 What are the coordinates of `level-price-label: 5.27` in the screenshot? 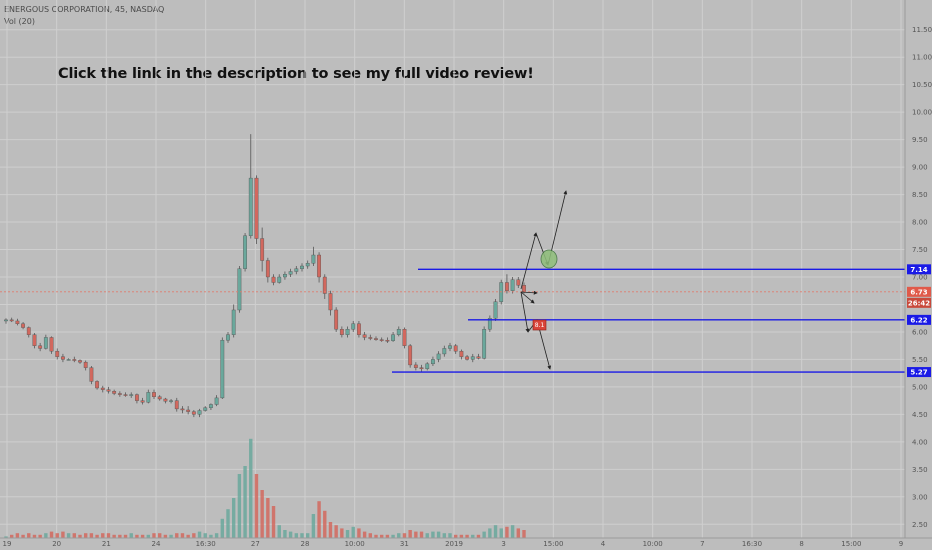 It's located at (918, 373).